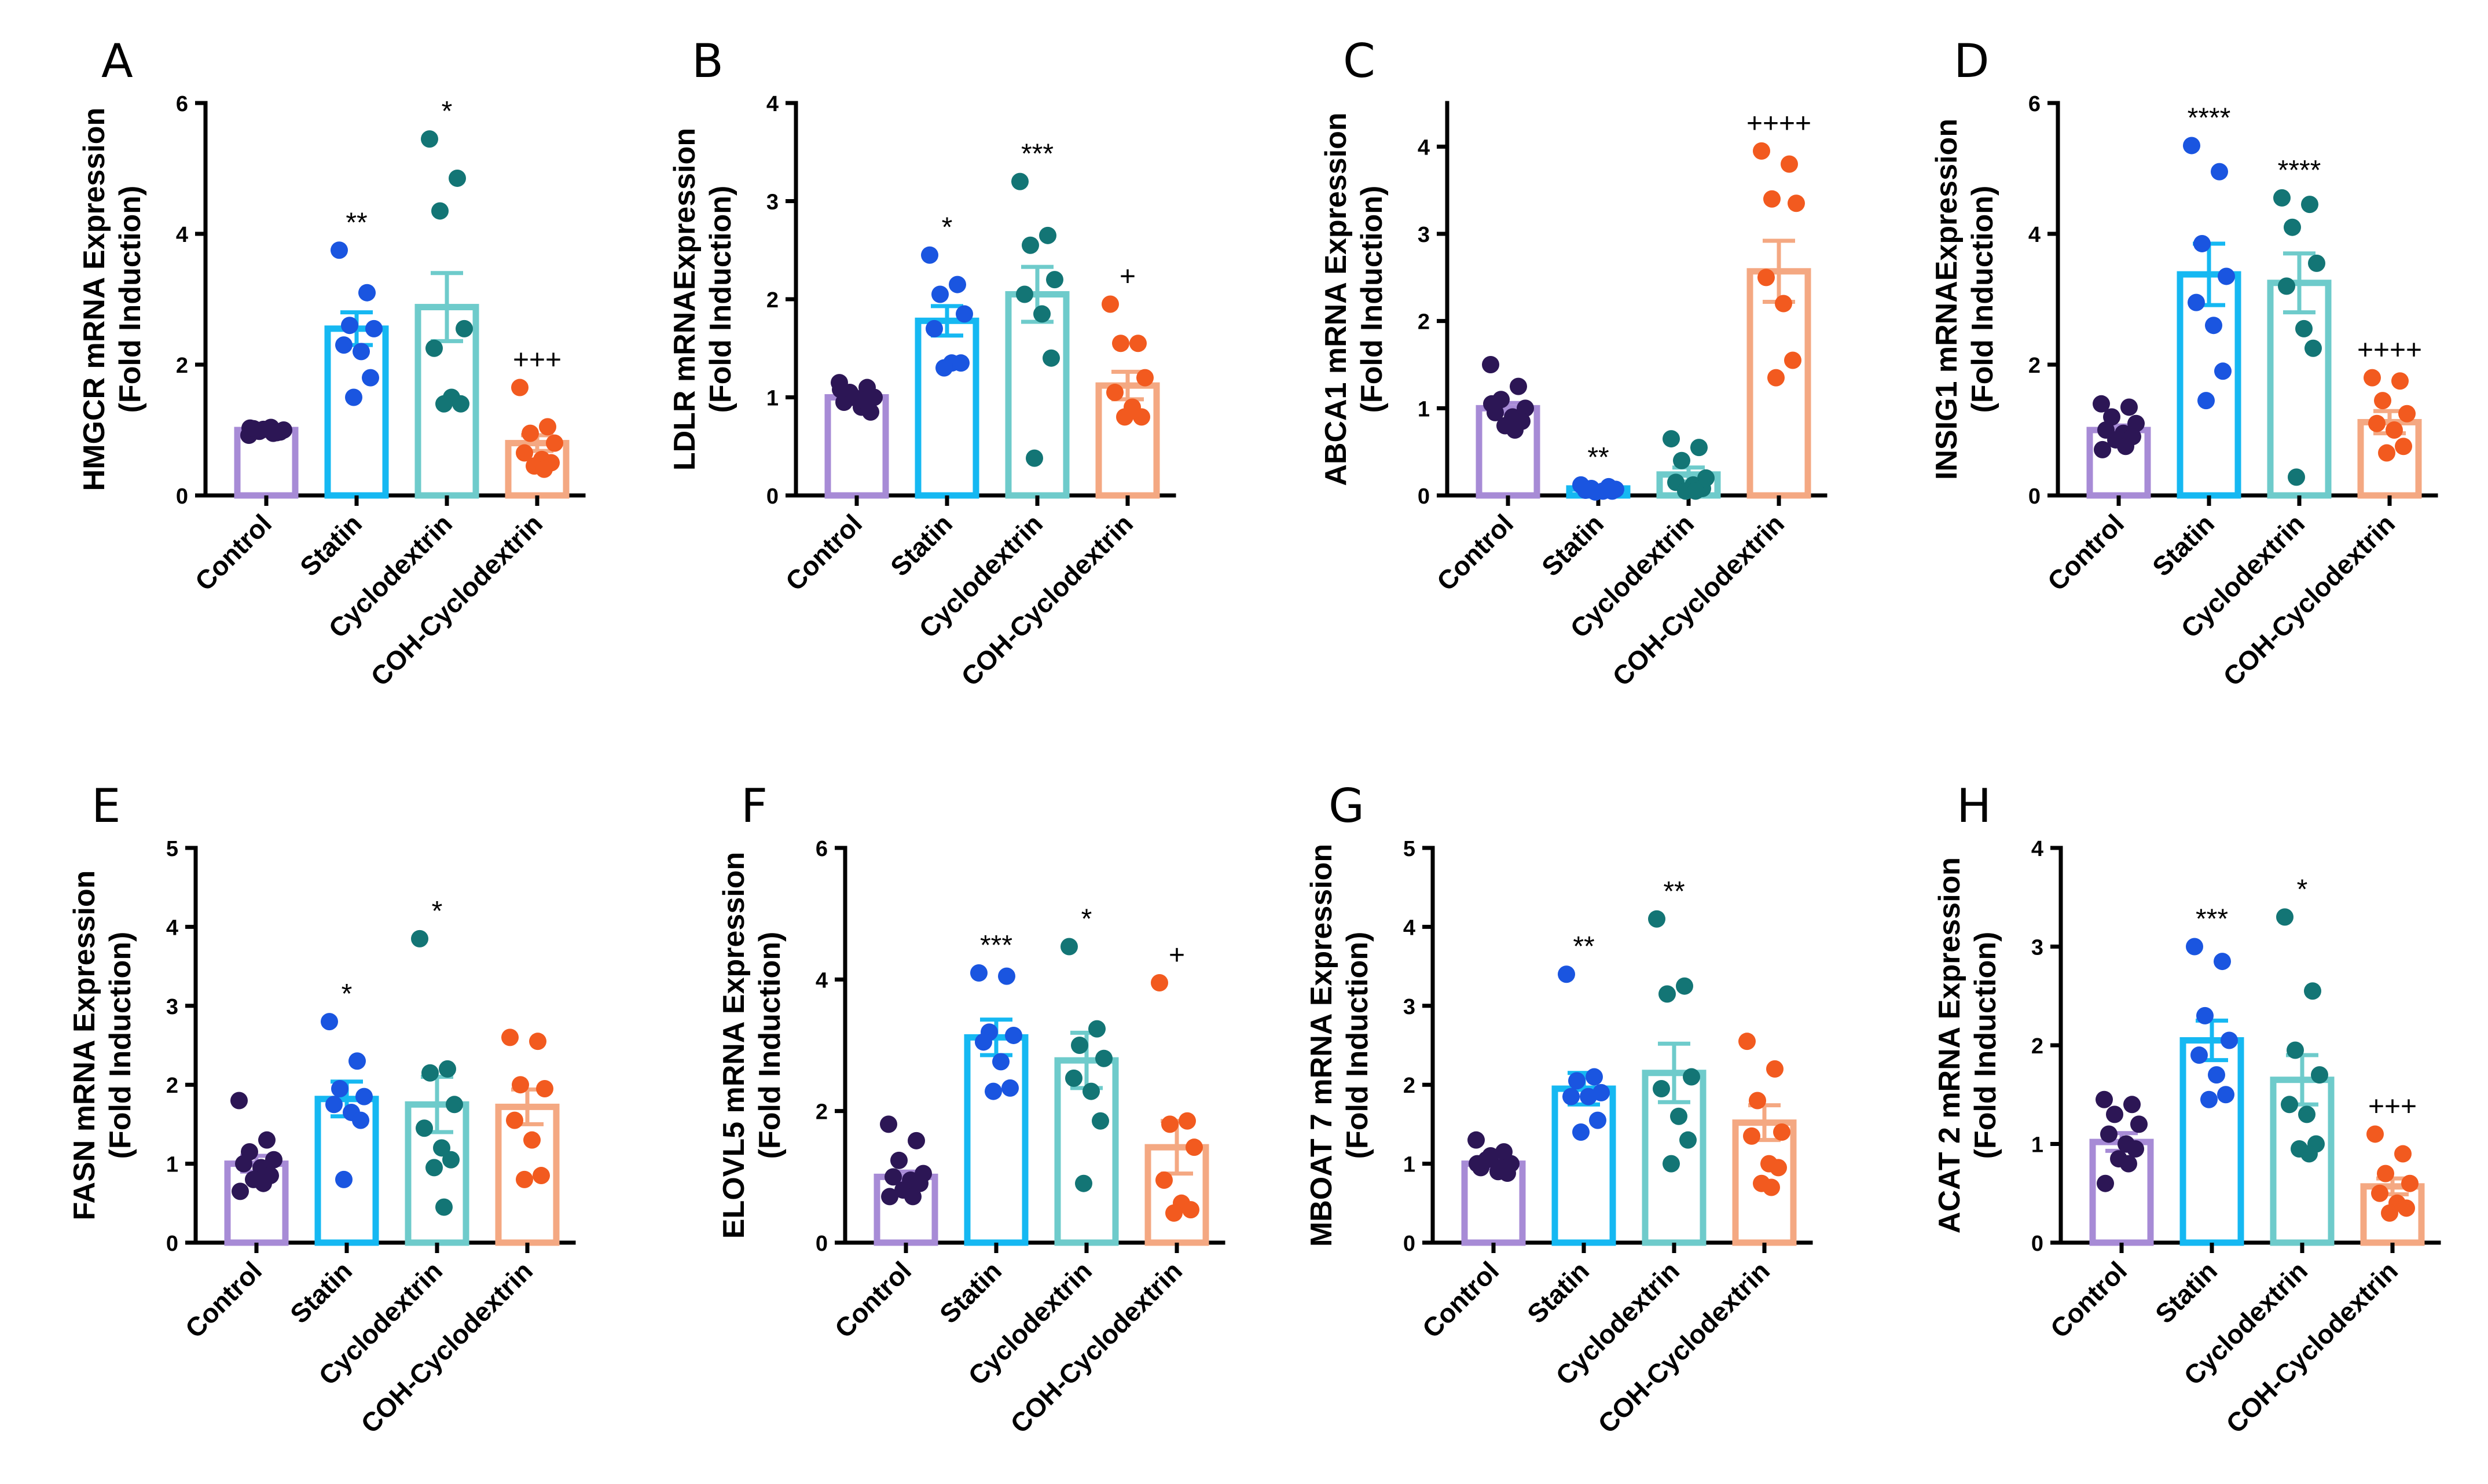 Image resolution: width=2488 pixels, height=1484 pixels. What do you see at coordinates (2037, 1145) in the screenshot?
I see `y-tick-label: 1` at bounding box center [2037, 1145].